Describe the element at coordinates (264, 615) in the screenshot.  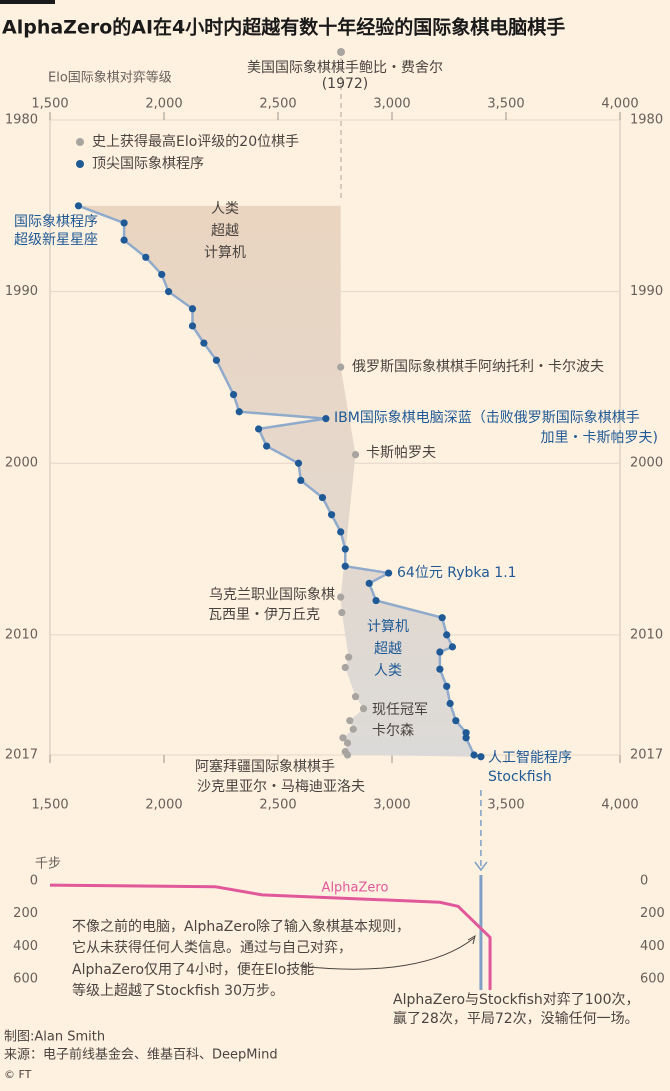
I see `annotation: 瓦西里・伊万丘克` at that location.